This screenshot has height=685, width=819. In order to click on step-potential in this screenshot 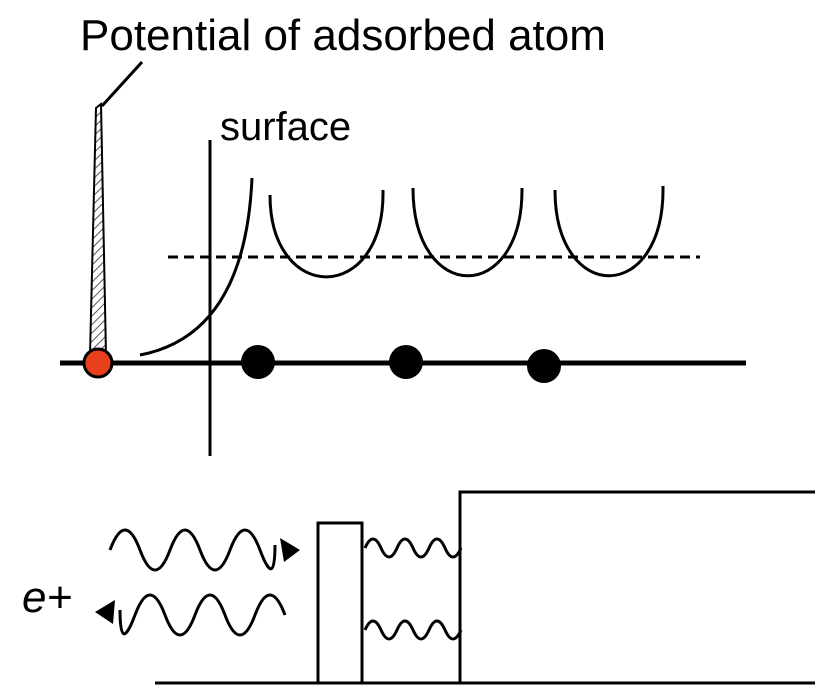, I will do `click(636, 586)`.